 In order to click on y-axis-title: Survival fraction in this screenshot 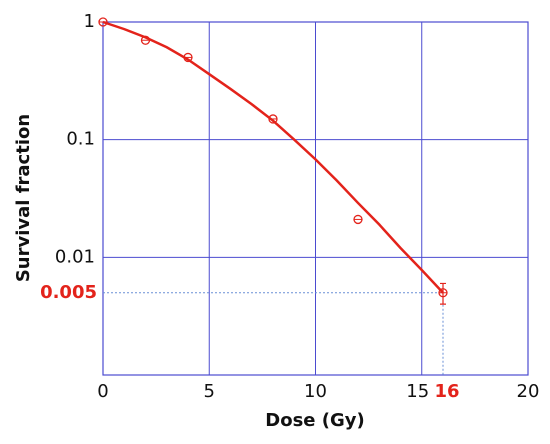, I will do `click(23, 198)`.